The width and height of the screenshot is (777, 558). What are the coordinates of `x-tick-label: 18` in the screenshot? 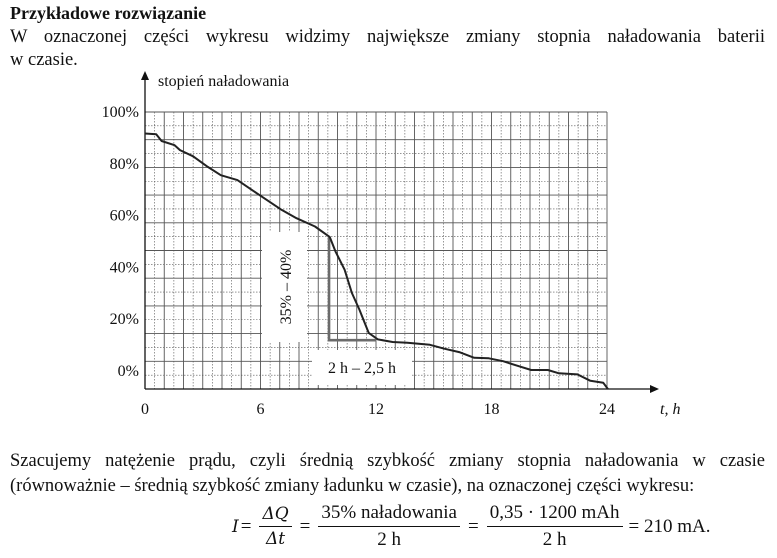 It's located at (492, 409).